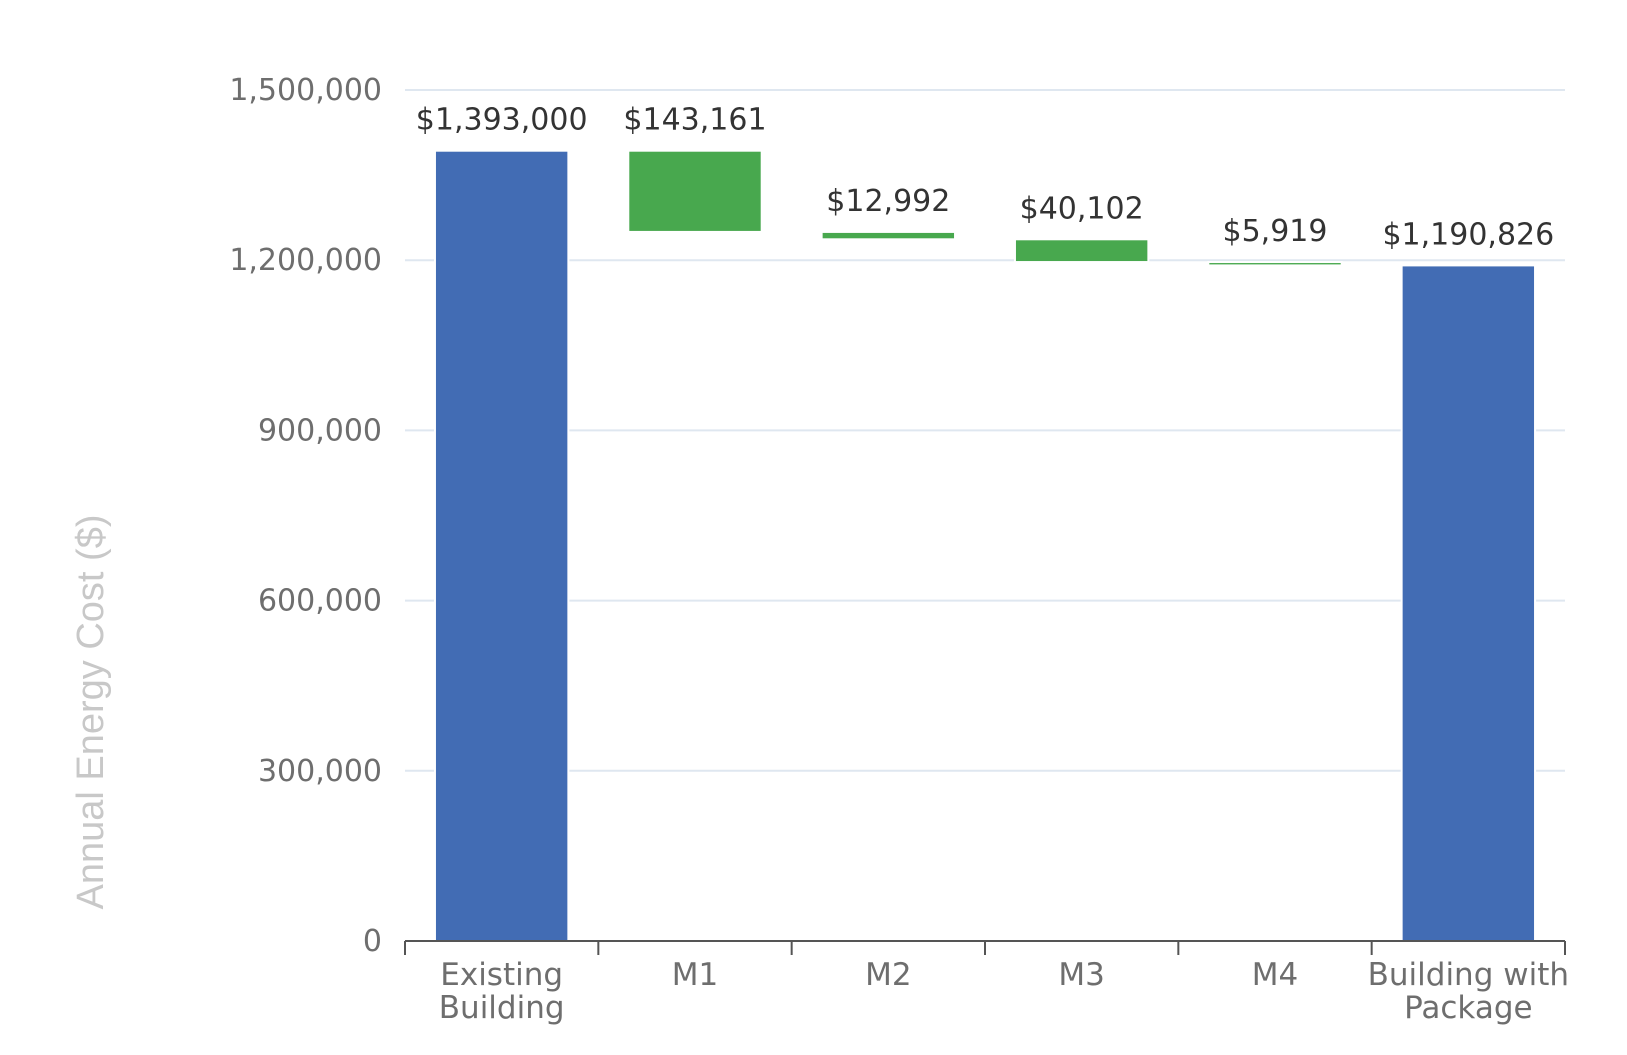 This screenshot has height=1055, width=1627. I want to click on bar-value-label: $12,992, so click(888, 201).